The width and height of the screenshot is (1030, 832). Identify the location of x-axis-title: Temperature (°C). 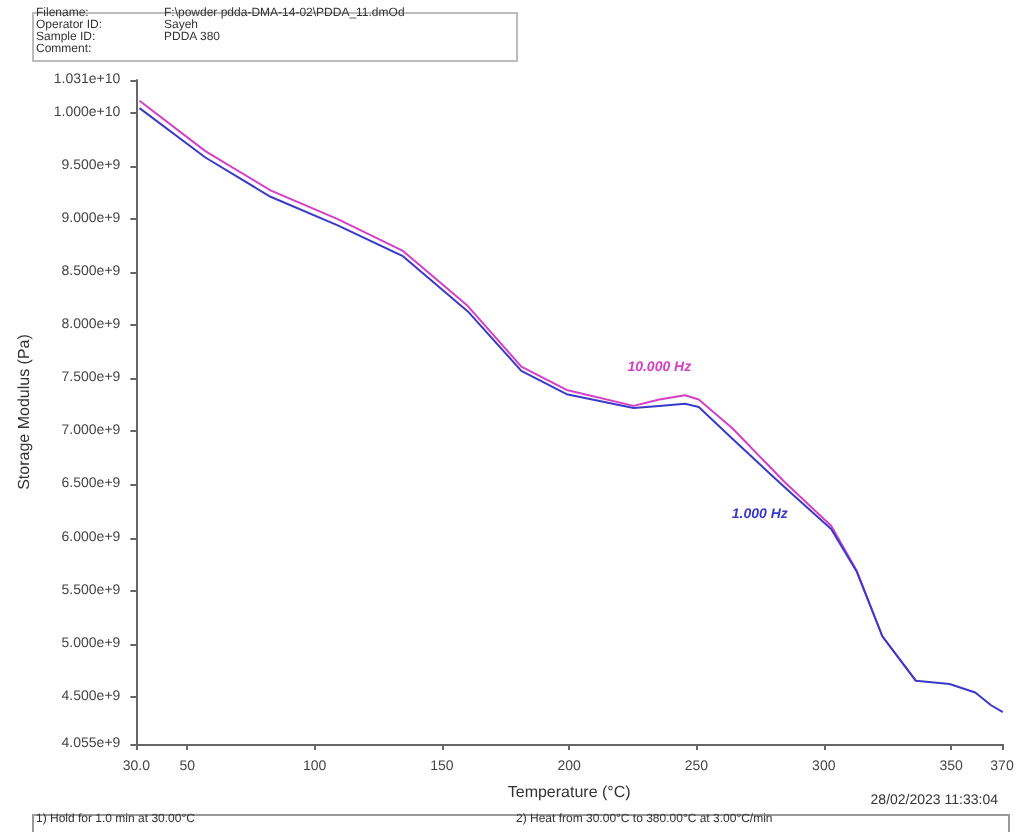
(569, 791).